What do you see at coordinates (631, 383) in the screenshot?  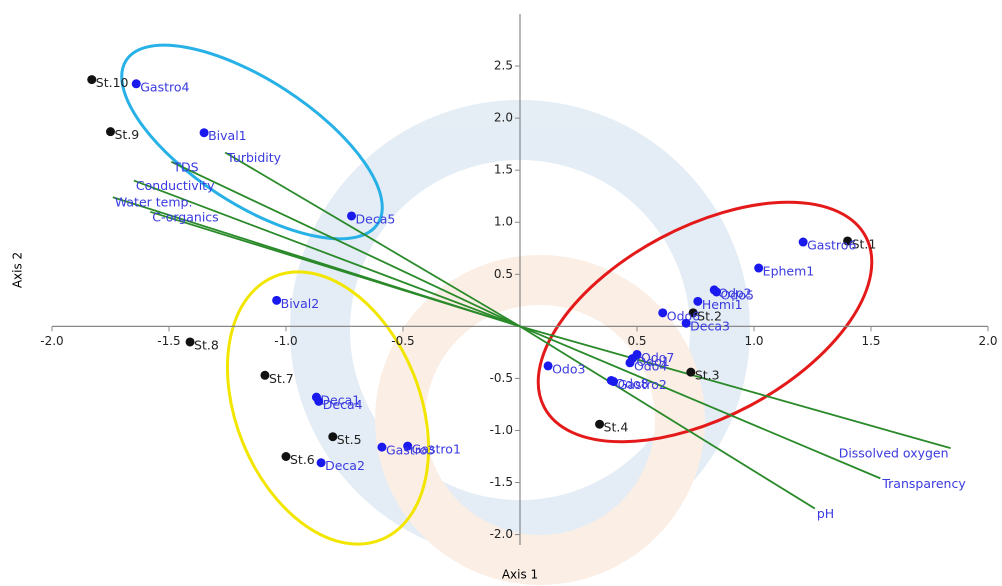 I see `point-label: Odo8` at bounding box center [631, 383].